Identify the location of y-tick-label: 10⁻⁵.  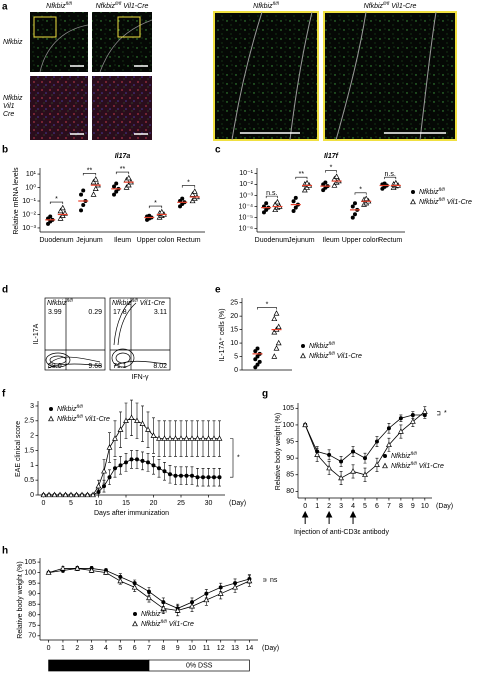
(246, 217).